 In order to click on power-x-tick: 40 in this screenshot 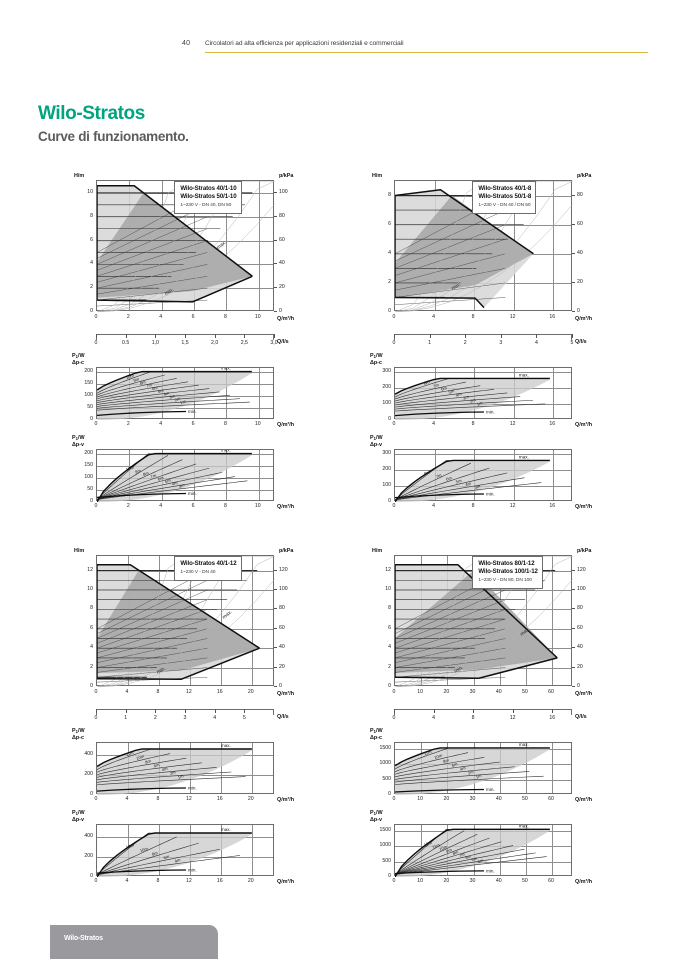, I will do `click(498, 881)`.